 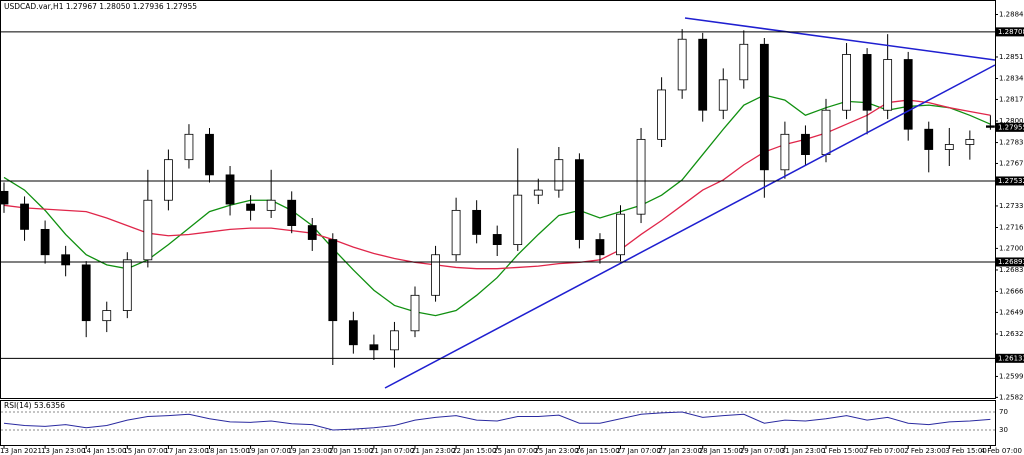 What do you see at coordinates (556, 451) in the screenshot?
I see `x-tick-label: 25 Jan 23:00` at bounding box center [556, 451].